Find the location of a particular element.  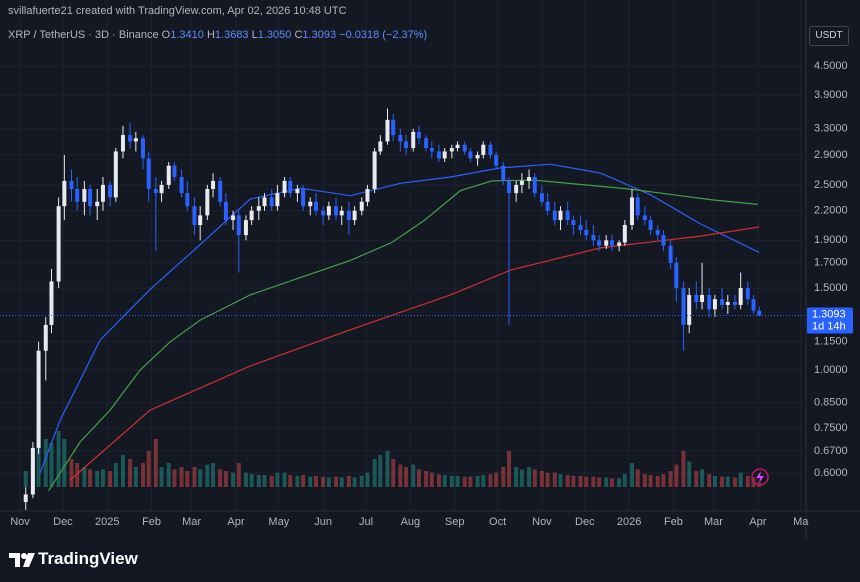

alert-icon is located at coordinates (760, 477).